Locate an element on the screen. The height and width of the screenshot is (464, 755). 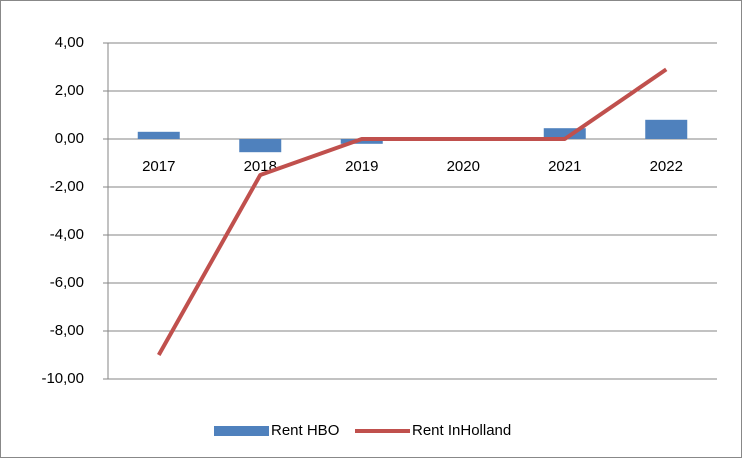
y-tick-label: -8,00 is located at coordinates (67, 330).